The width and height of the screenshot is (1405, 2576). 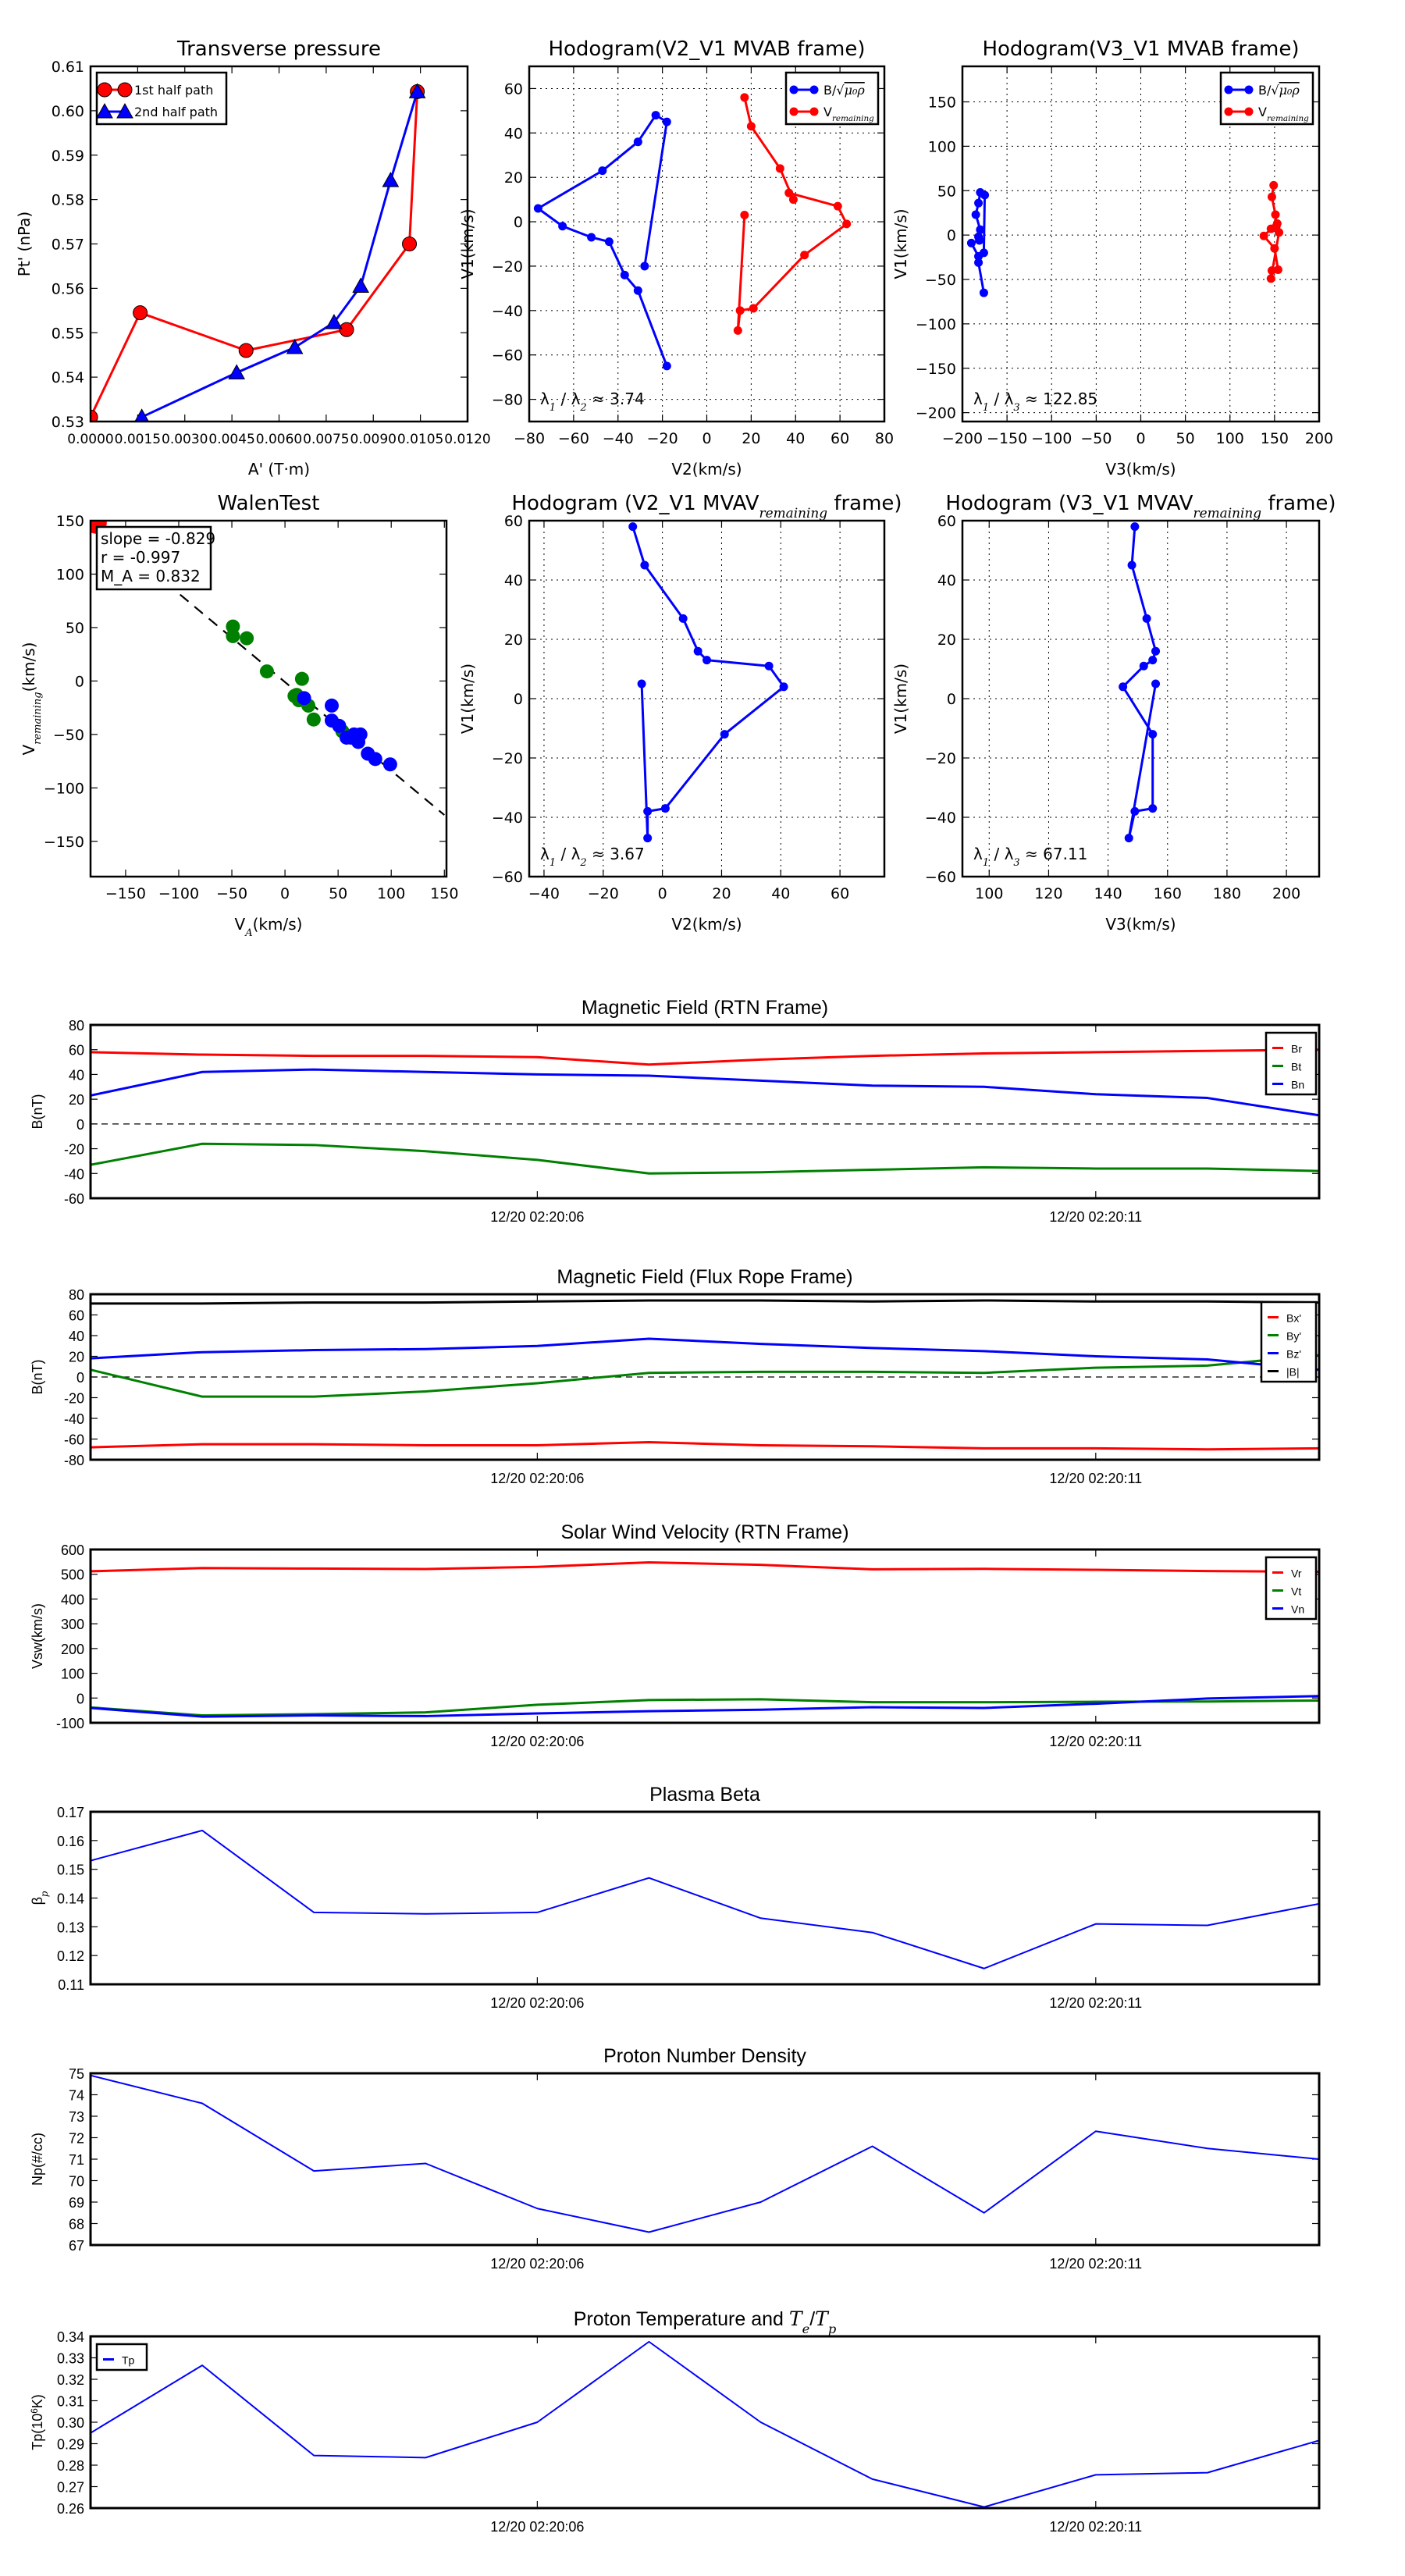 What do you see at coordinates (76, 2203) in the screenshot?
I see `y-tick-label: 69` at bounding box center [76, 2203].